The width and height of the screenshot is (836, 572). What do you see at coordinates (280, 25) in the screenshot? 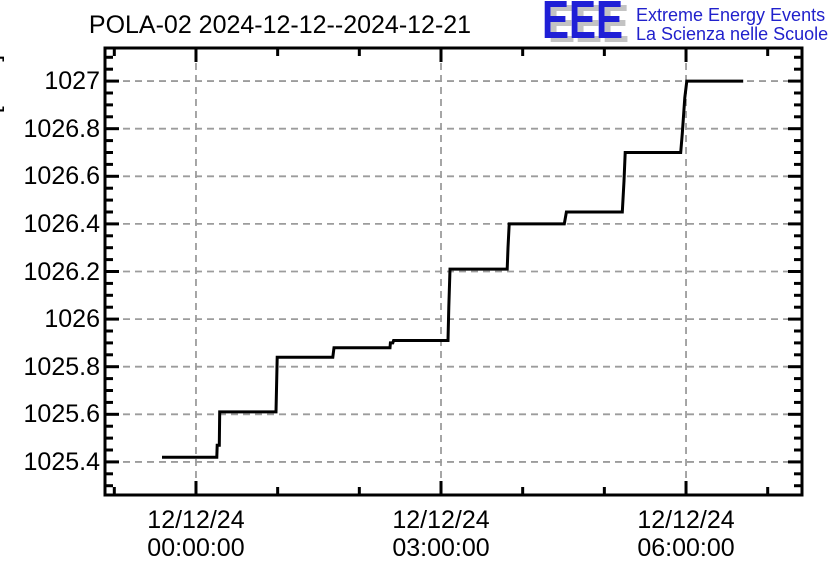
I see `chart-title: POLA-02 2024-12-12--2024-12-21` at bounding box center [280, 25].